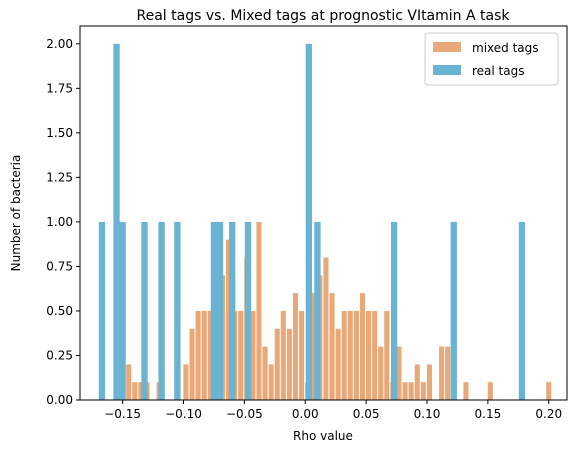  I want to click on x-tick-label: 0.10, so click(427, 414).